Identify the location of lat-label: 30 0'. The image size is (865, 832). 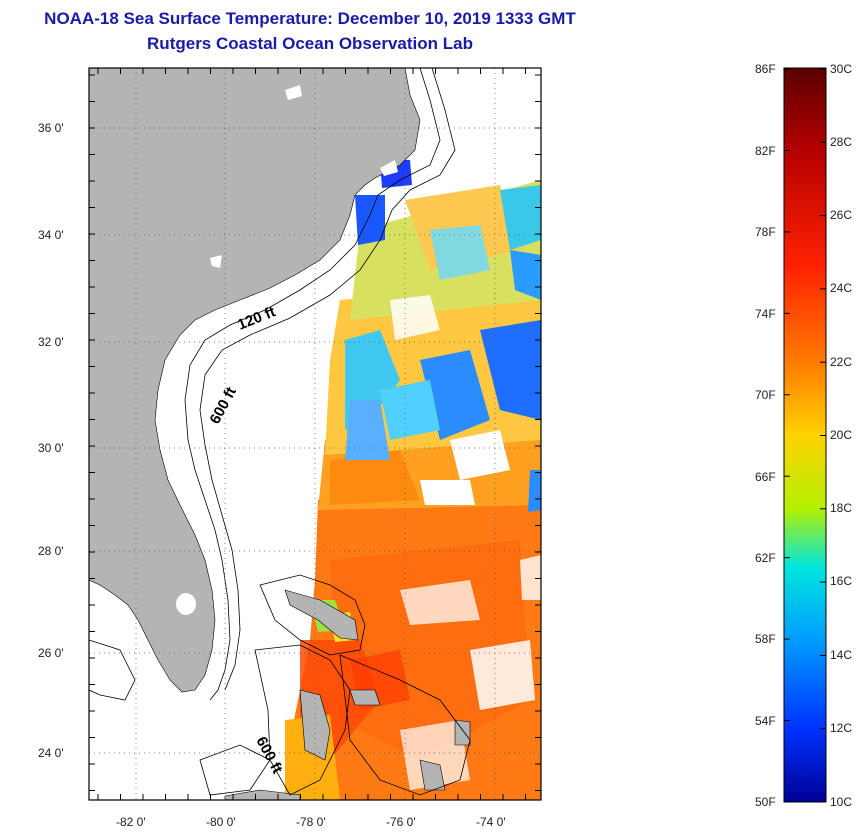
(51, 448).